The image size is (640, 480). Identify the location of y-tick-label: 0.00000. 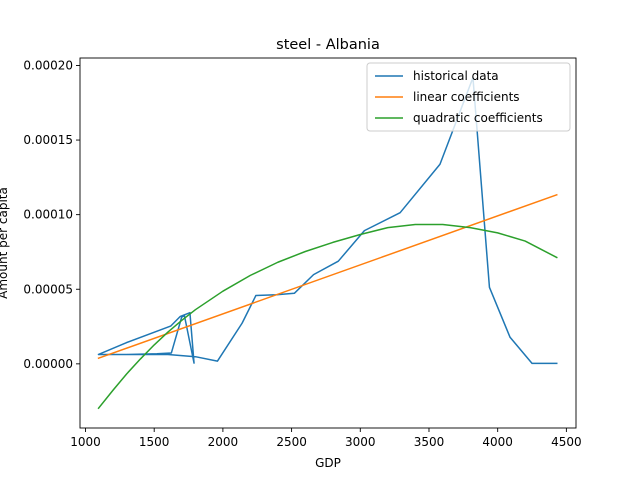
(48, 364).